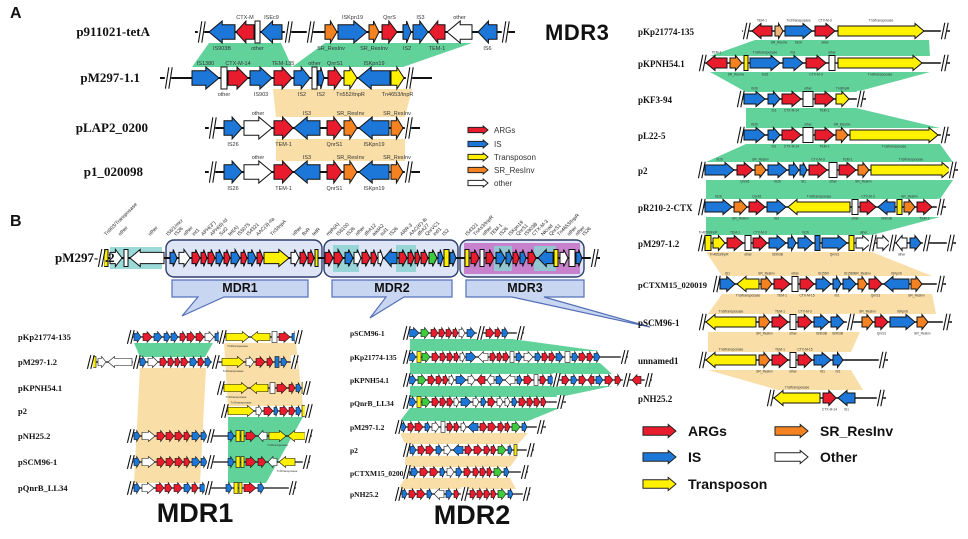 This screenshot has height=539, width=968. I want to click on legend-item-label: Transposon, so click(515, 157).